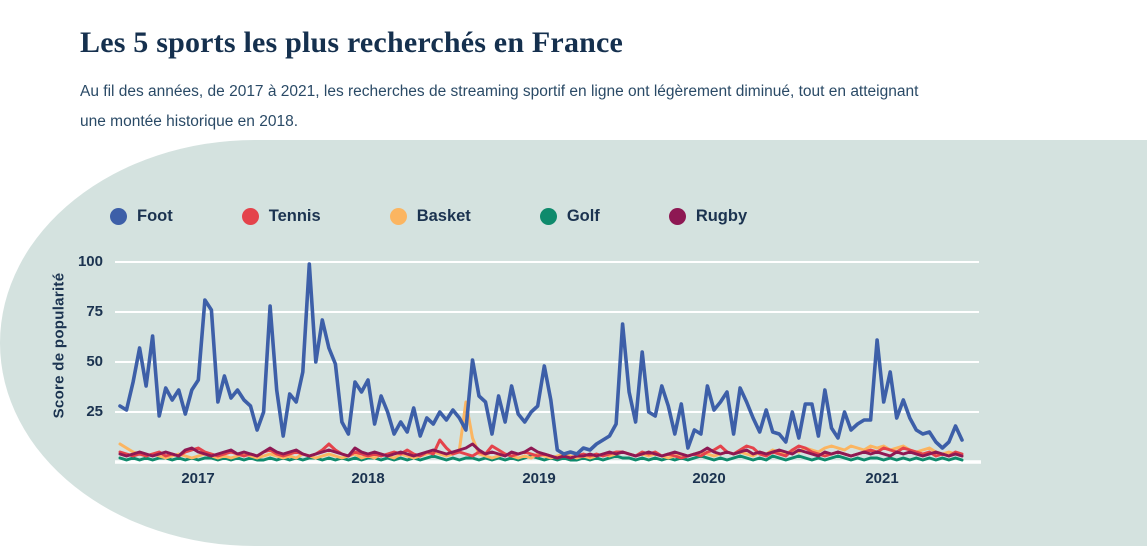 This screenshot has height=546, width=1147. What do you see at coordinates (90, 261) in the screenshot?
I see `y-tick-100: 100` at bounding box center [90, 261].